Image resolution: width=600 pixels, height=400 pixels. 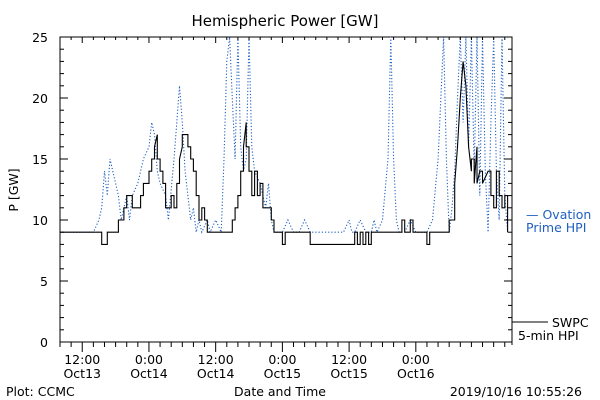 I want to click on y-tick-label: 15, so click(x=40, y=159).